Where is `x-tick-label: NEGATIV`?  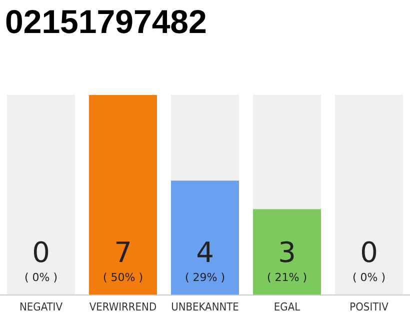 x-tick-label: NEGATIV is located at coordinates (41, 307).